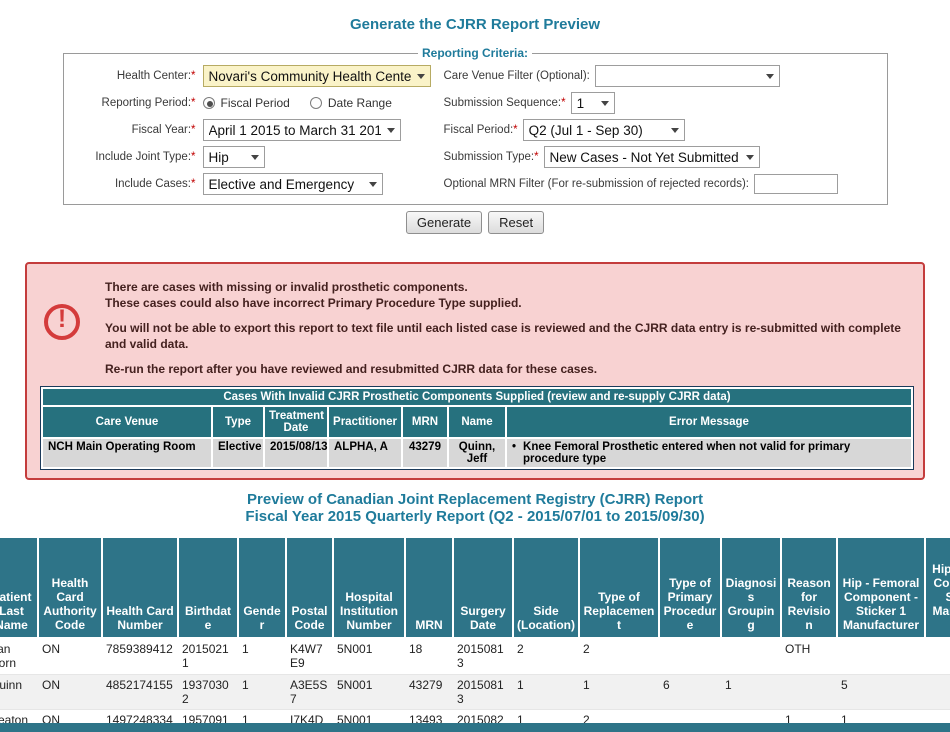 The width and height of the screenshot is (950, 732). What do you see at coordinates (255, 103) in the screenshot?
I see `fiscal-period-radio-label: Fiscal Period` at bounding box center [255, 103].